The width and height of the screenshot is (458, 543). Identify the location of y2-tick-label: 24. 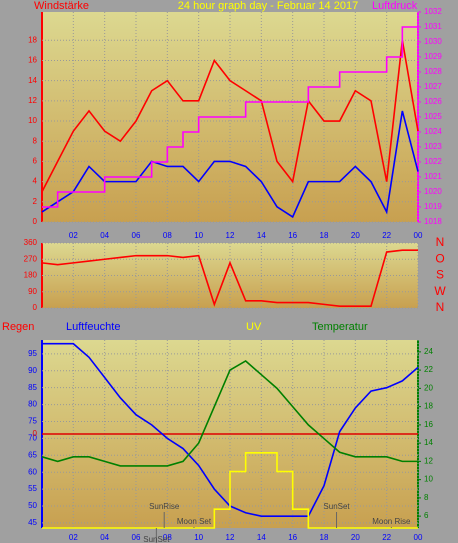
(428, 351).